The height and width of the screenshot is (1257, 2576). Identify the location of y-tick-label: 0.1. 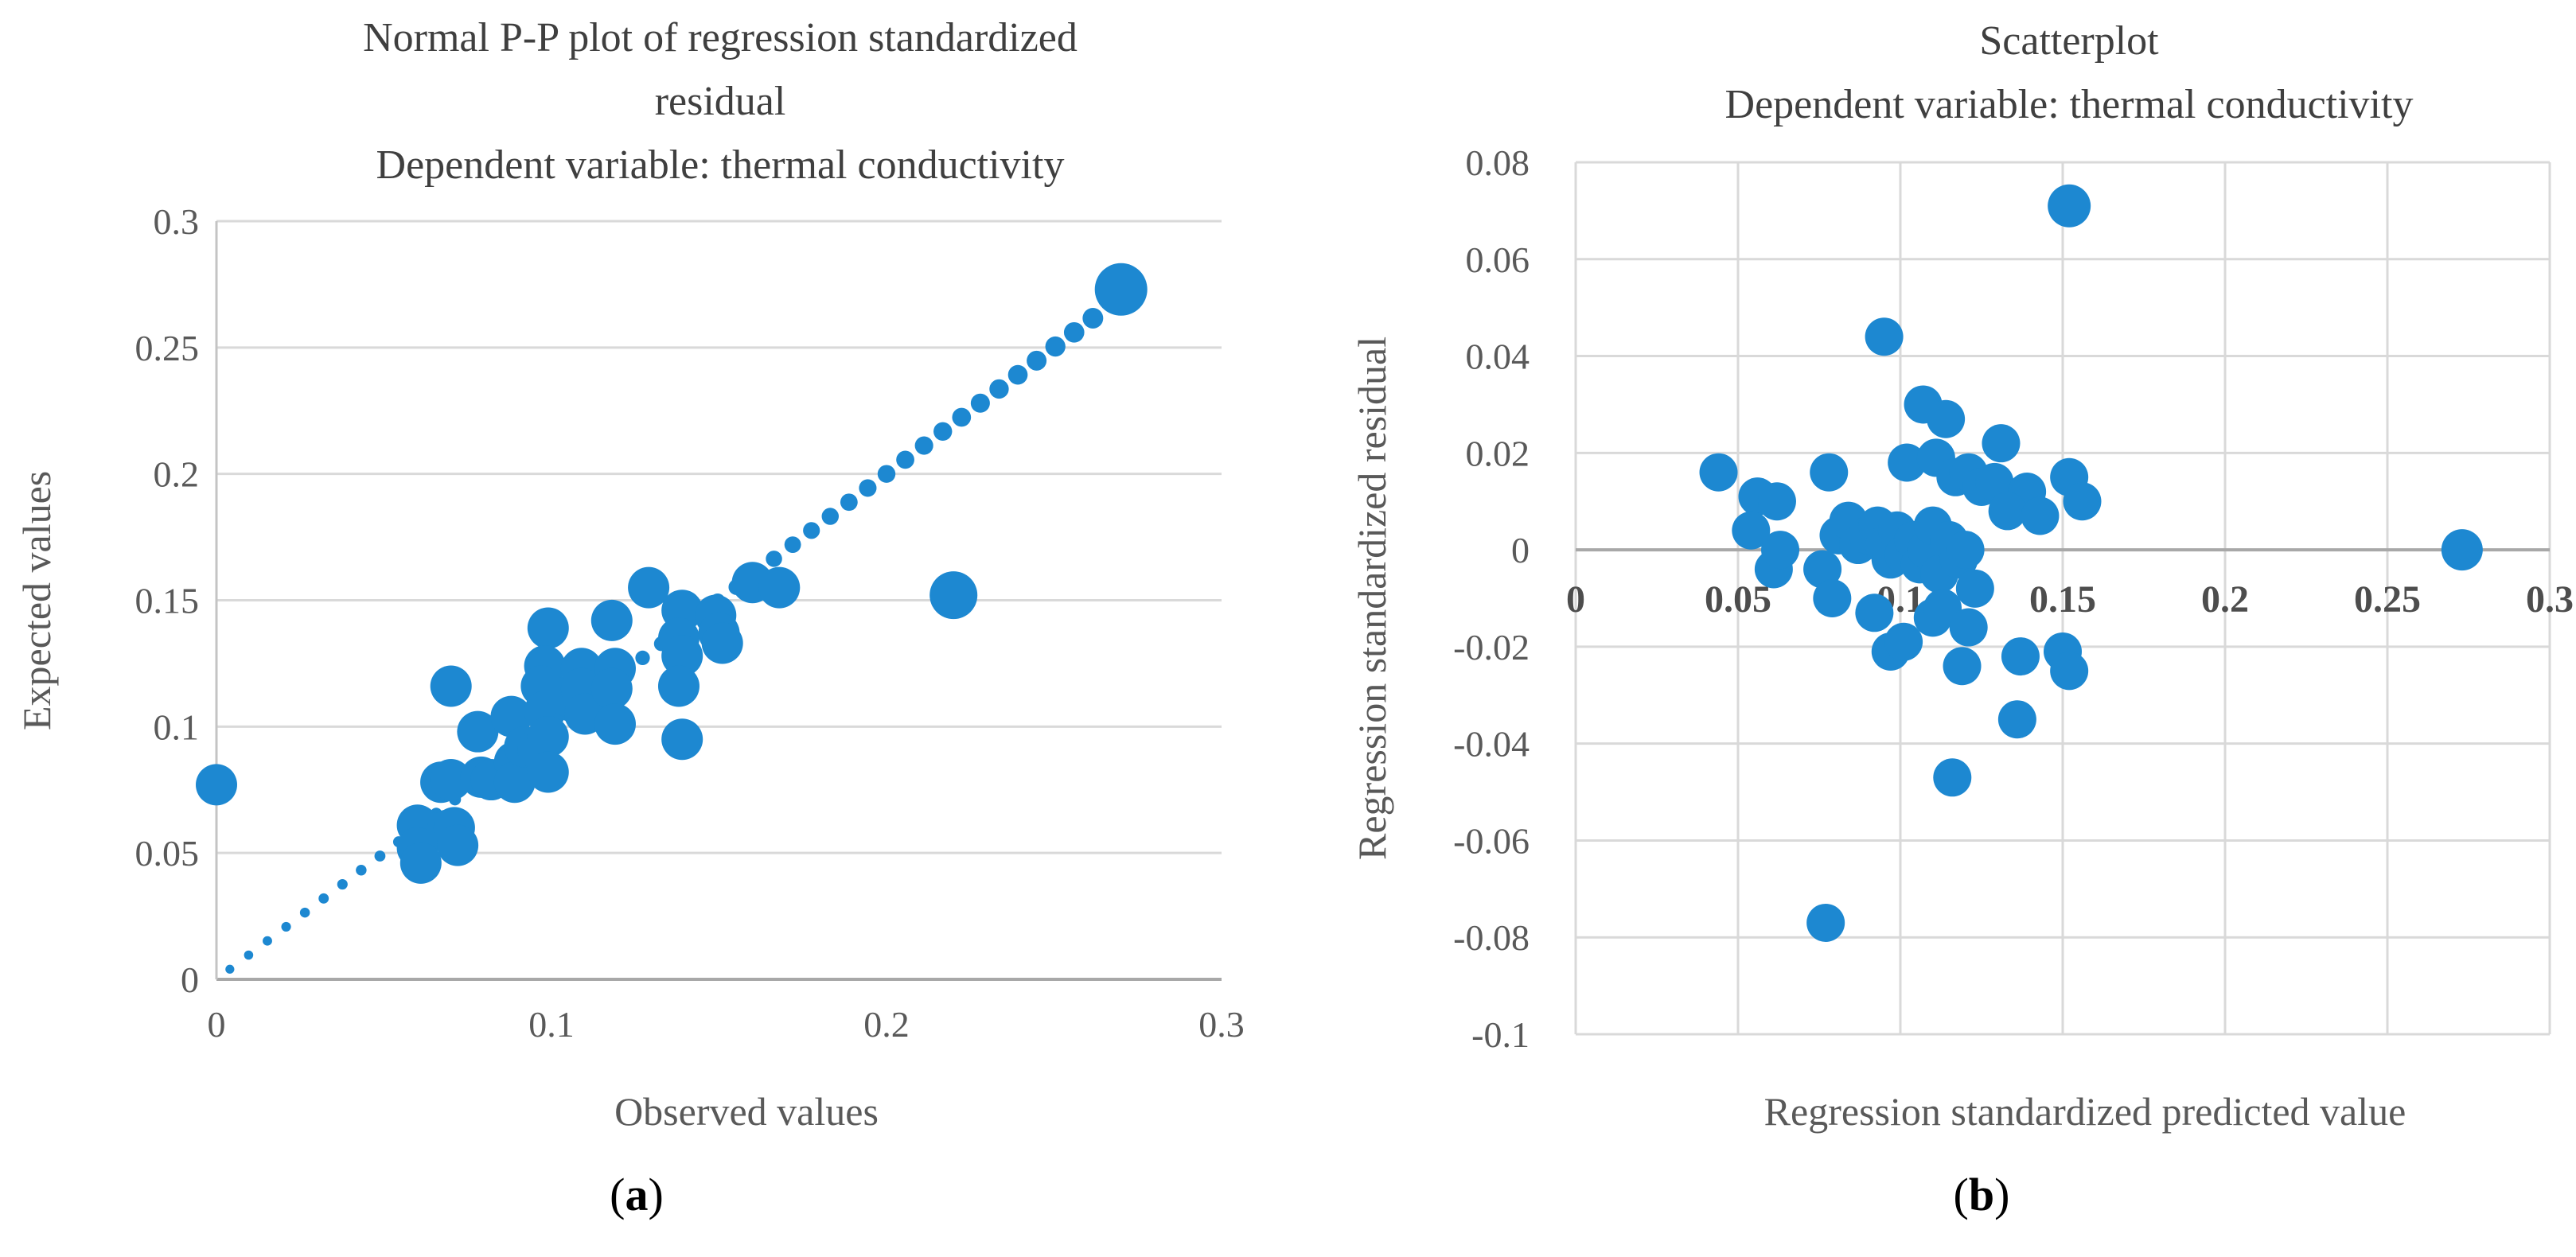
(177, 726).